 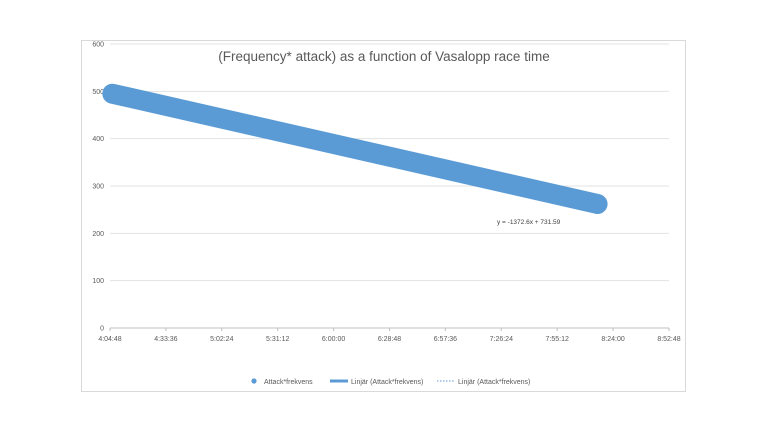 What do you see at coordinates (501, 339) in the screenshot?
I see `x-tick-label: 7:26:24` at bounding box center [501, 339].